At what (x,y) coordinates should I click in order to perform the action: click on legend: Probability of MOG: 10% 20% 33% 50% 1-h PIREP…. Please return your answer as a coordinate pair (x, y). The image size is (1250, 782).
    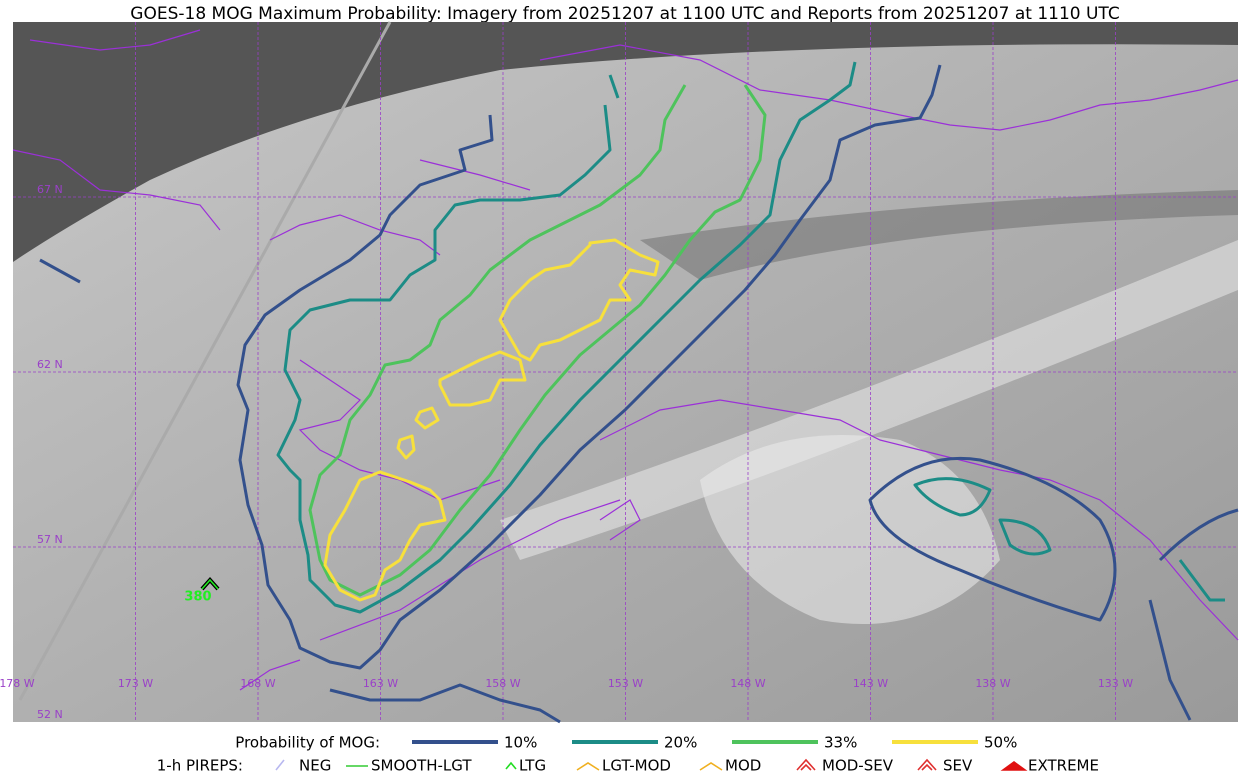
    Looking at the image, I should click on (628, 754).